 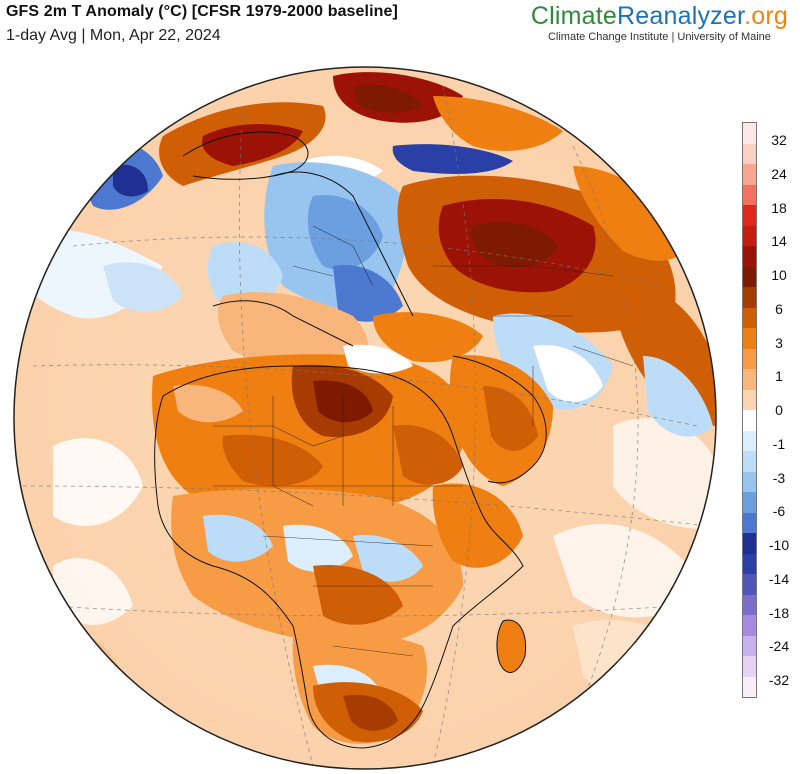 What do you see at coordinates (779, 545) in the screenshot?
I see `legend-tick-label: -10` at bounding box center [779, 545].